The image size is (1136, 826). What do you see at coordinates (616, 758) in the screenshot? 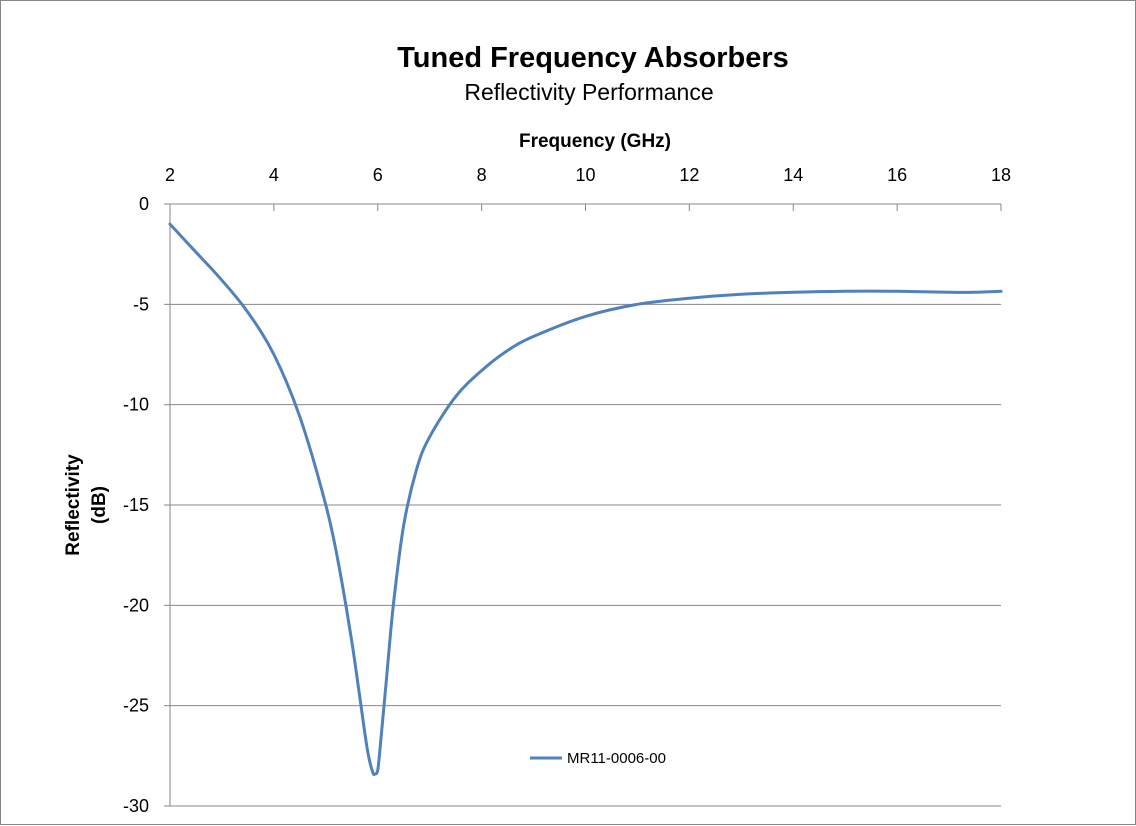
I see `legend-label: MR11-0006-00` at bounding box center [616, 758].